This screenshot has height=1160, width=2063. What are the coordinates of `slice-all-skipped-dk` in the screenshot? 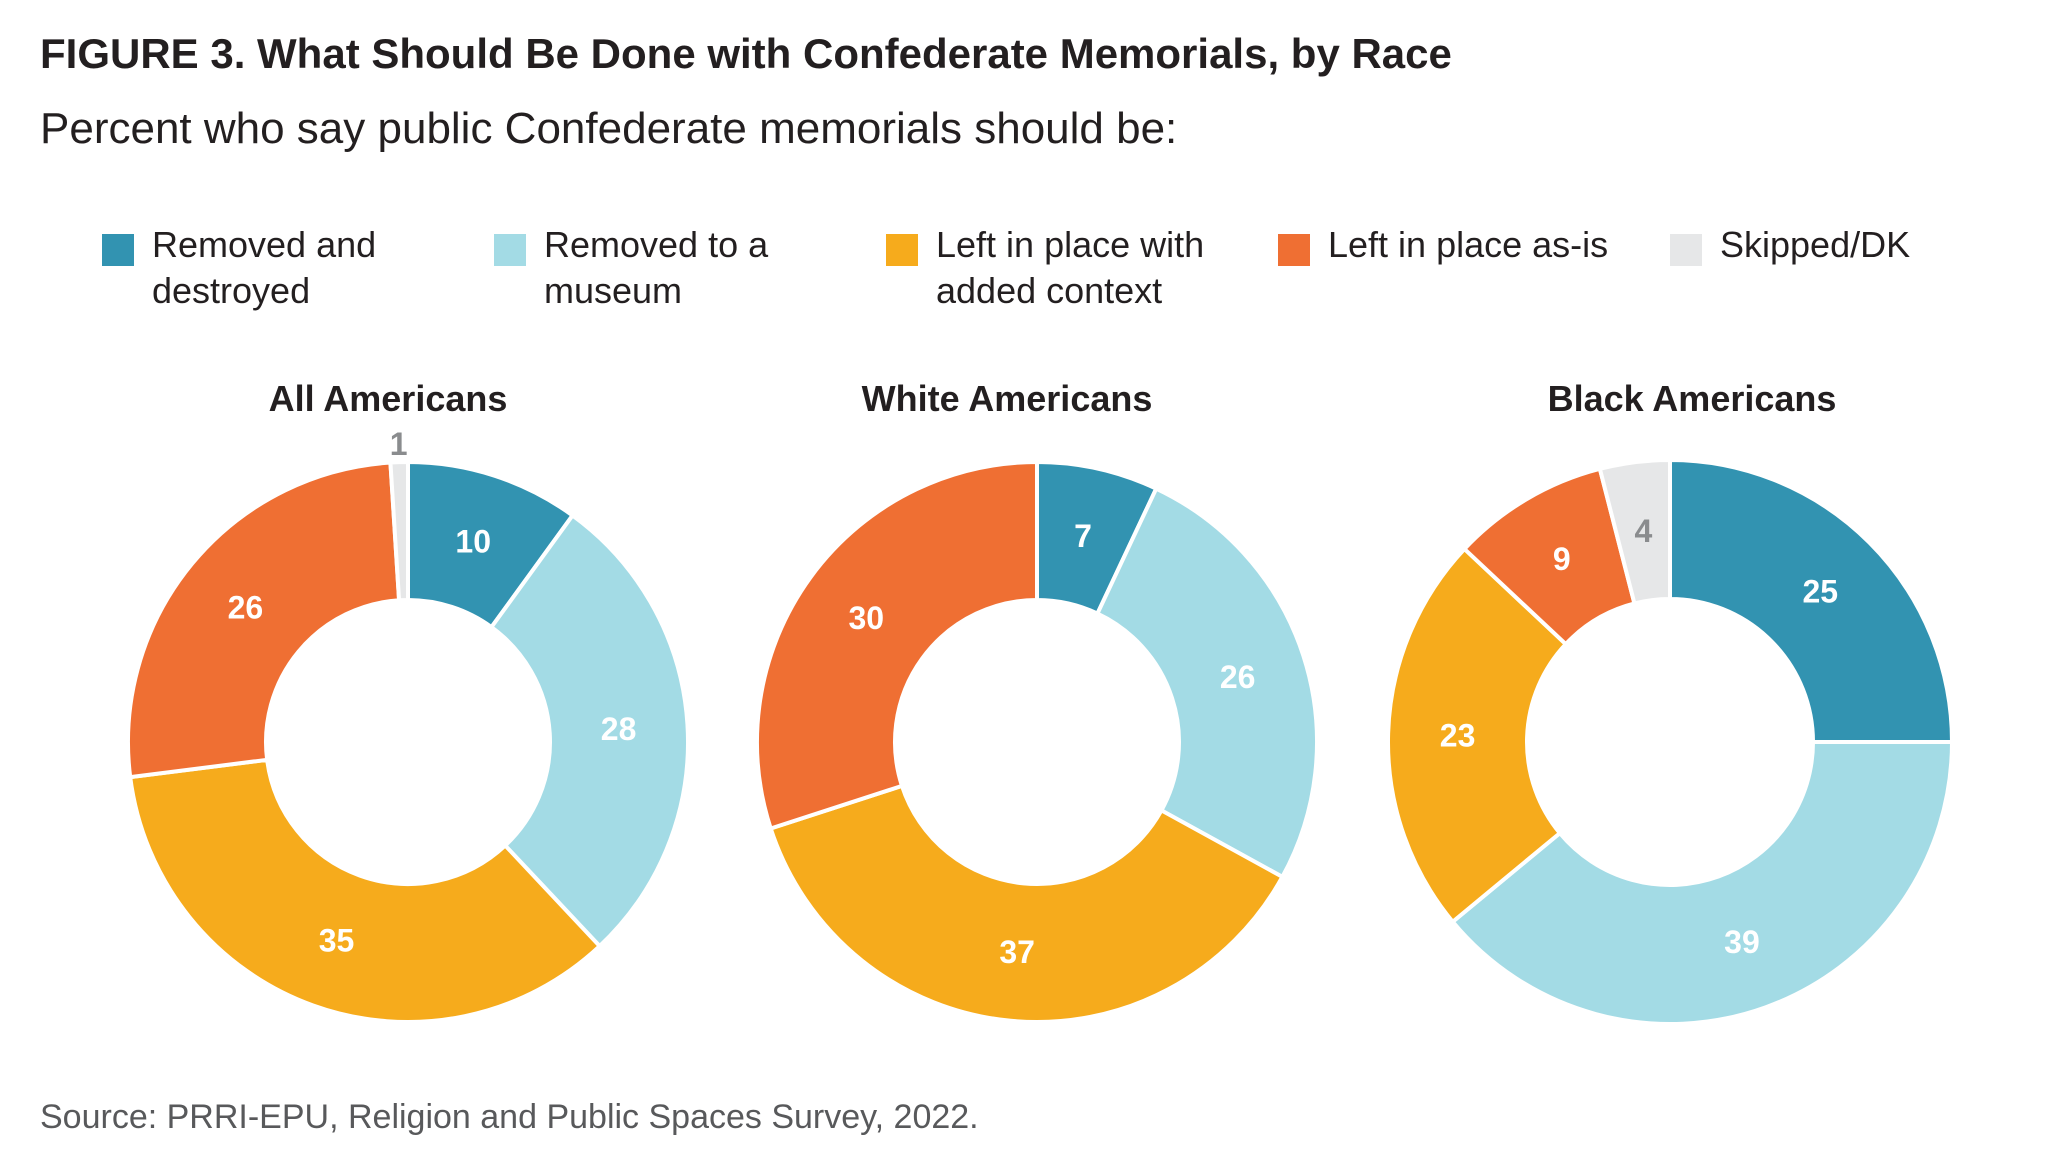 It's located at (399, 531).